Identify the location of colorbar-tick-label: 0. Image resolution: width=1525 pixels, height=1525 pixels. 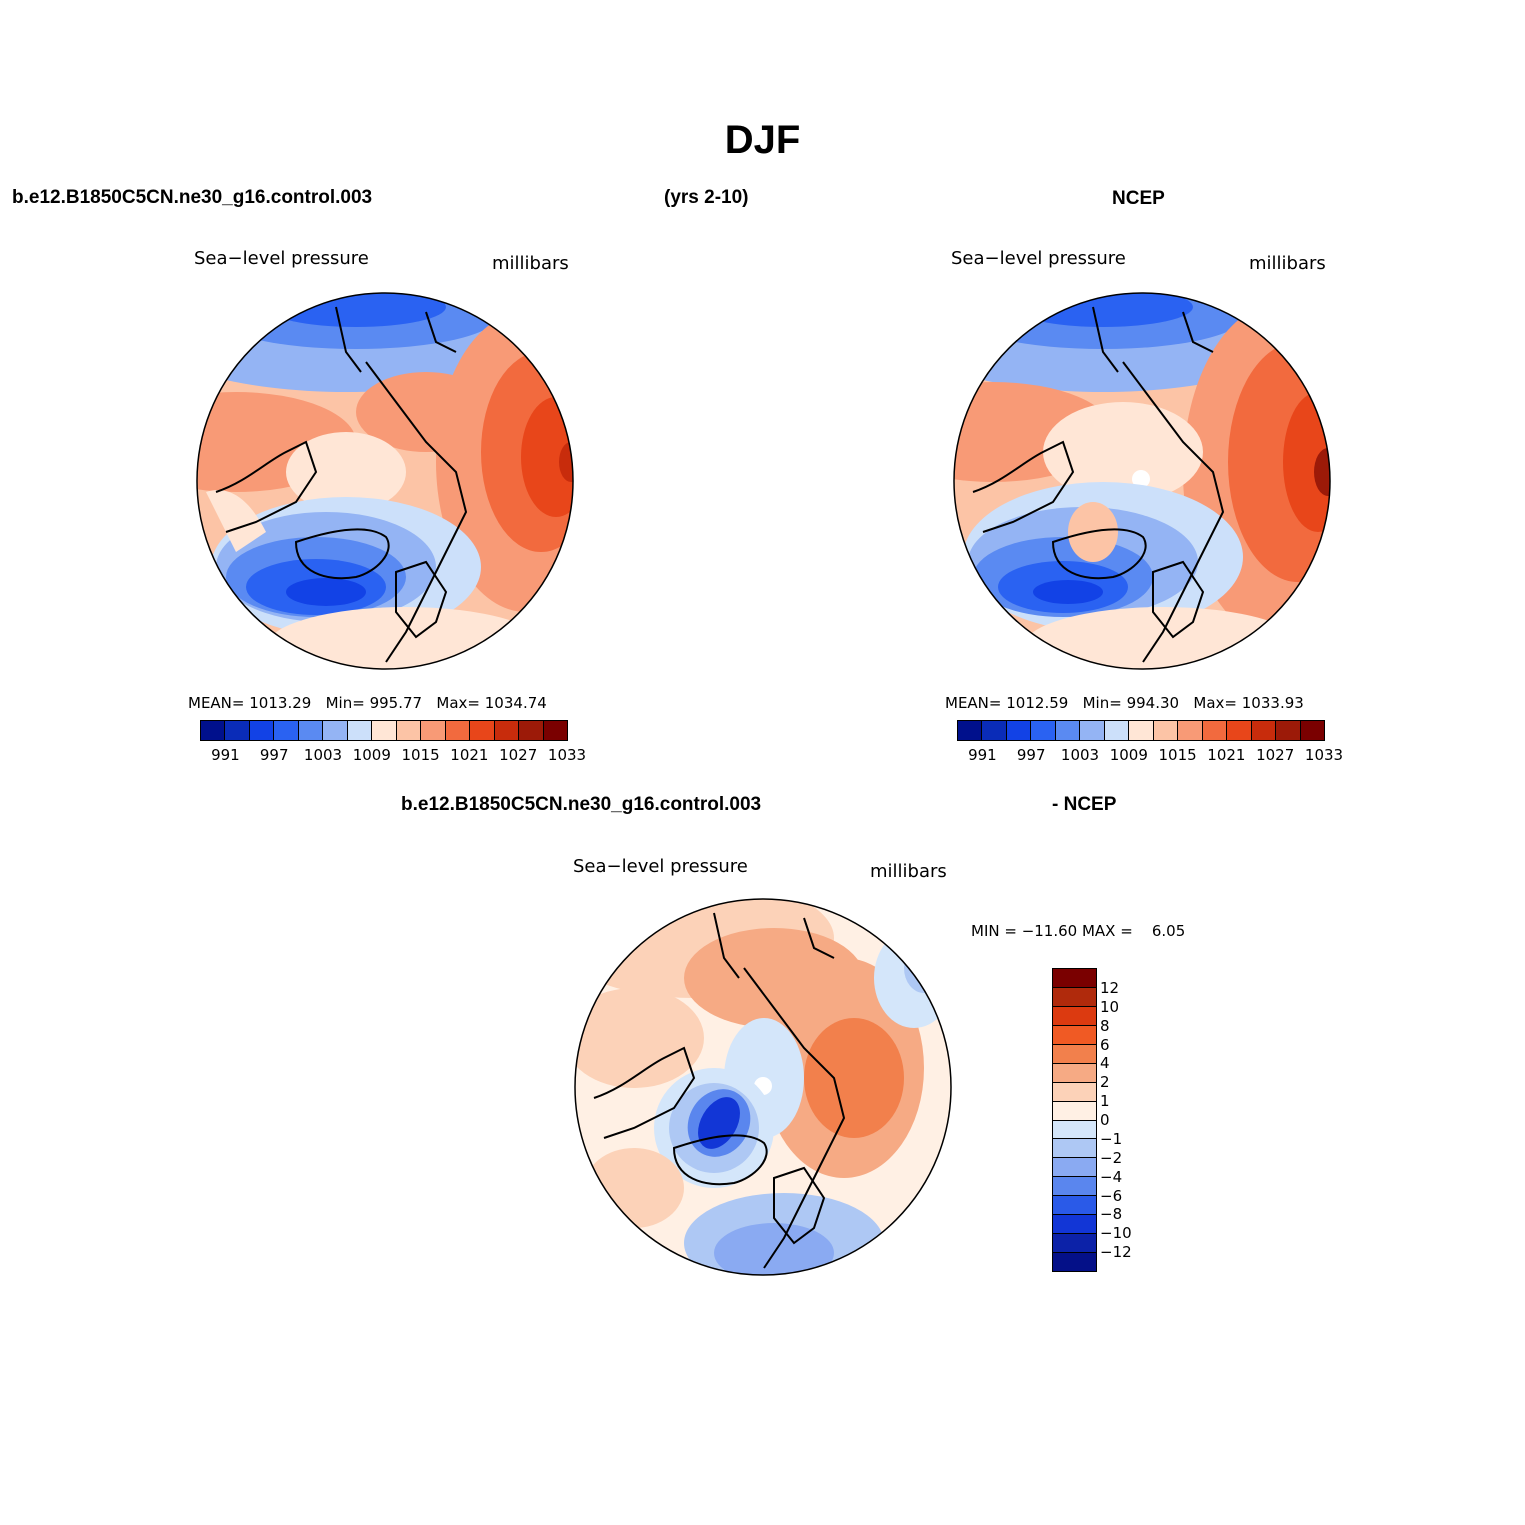
(1105, 1120).